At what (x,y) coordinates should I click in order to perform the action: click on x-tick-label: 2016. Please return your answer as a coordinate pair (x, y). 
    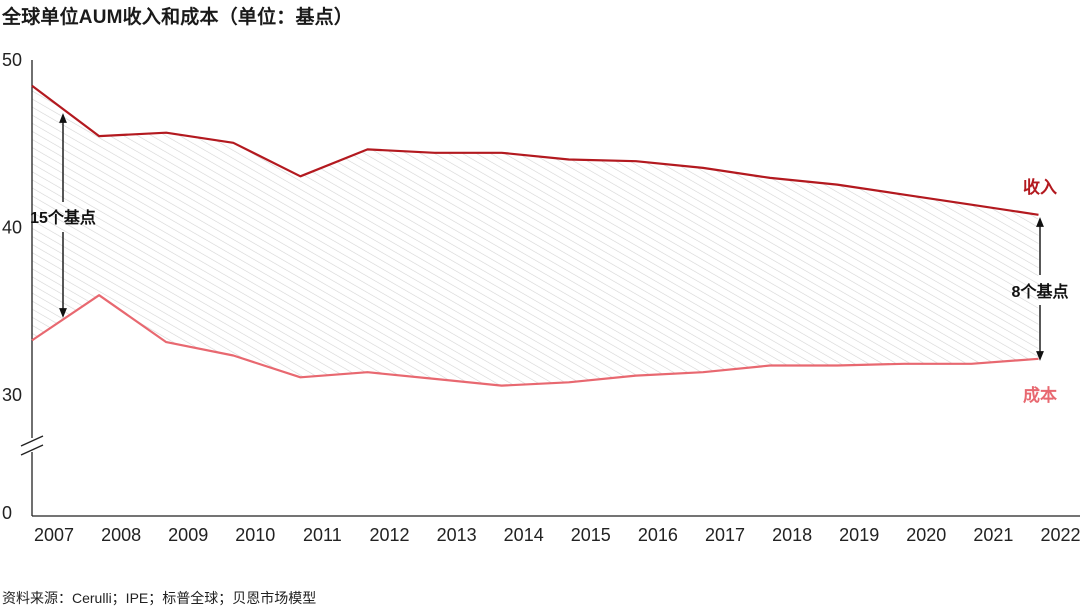
    Looking at the image, I should click on (658, 535).